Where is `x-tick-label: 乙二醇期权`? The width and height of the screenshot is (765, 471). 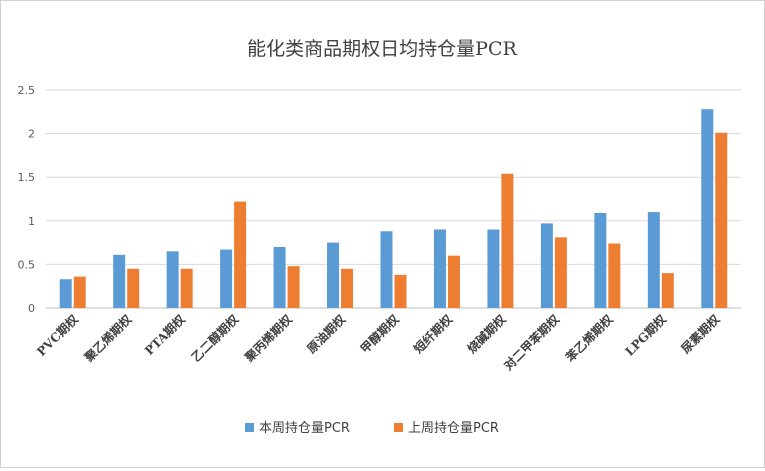 x-tick-label: 乙二醇期权 is located at coordinates (215, 338).